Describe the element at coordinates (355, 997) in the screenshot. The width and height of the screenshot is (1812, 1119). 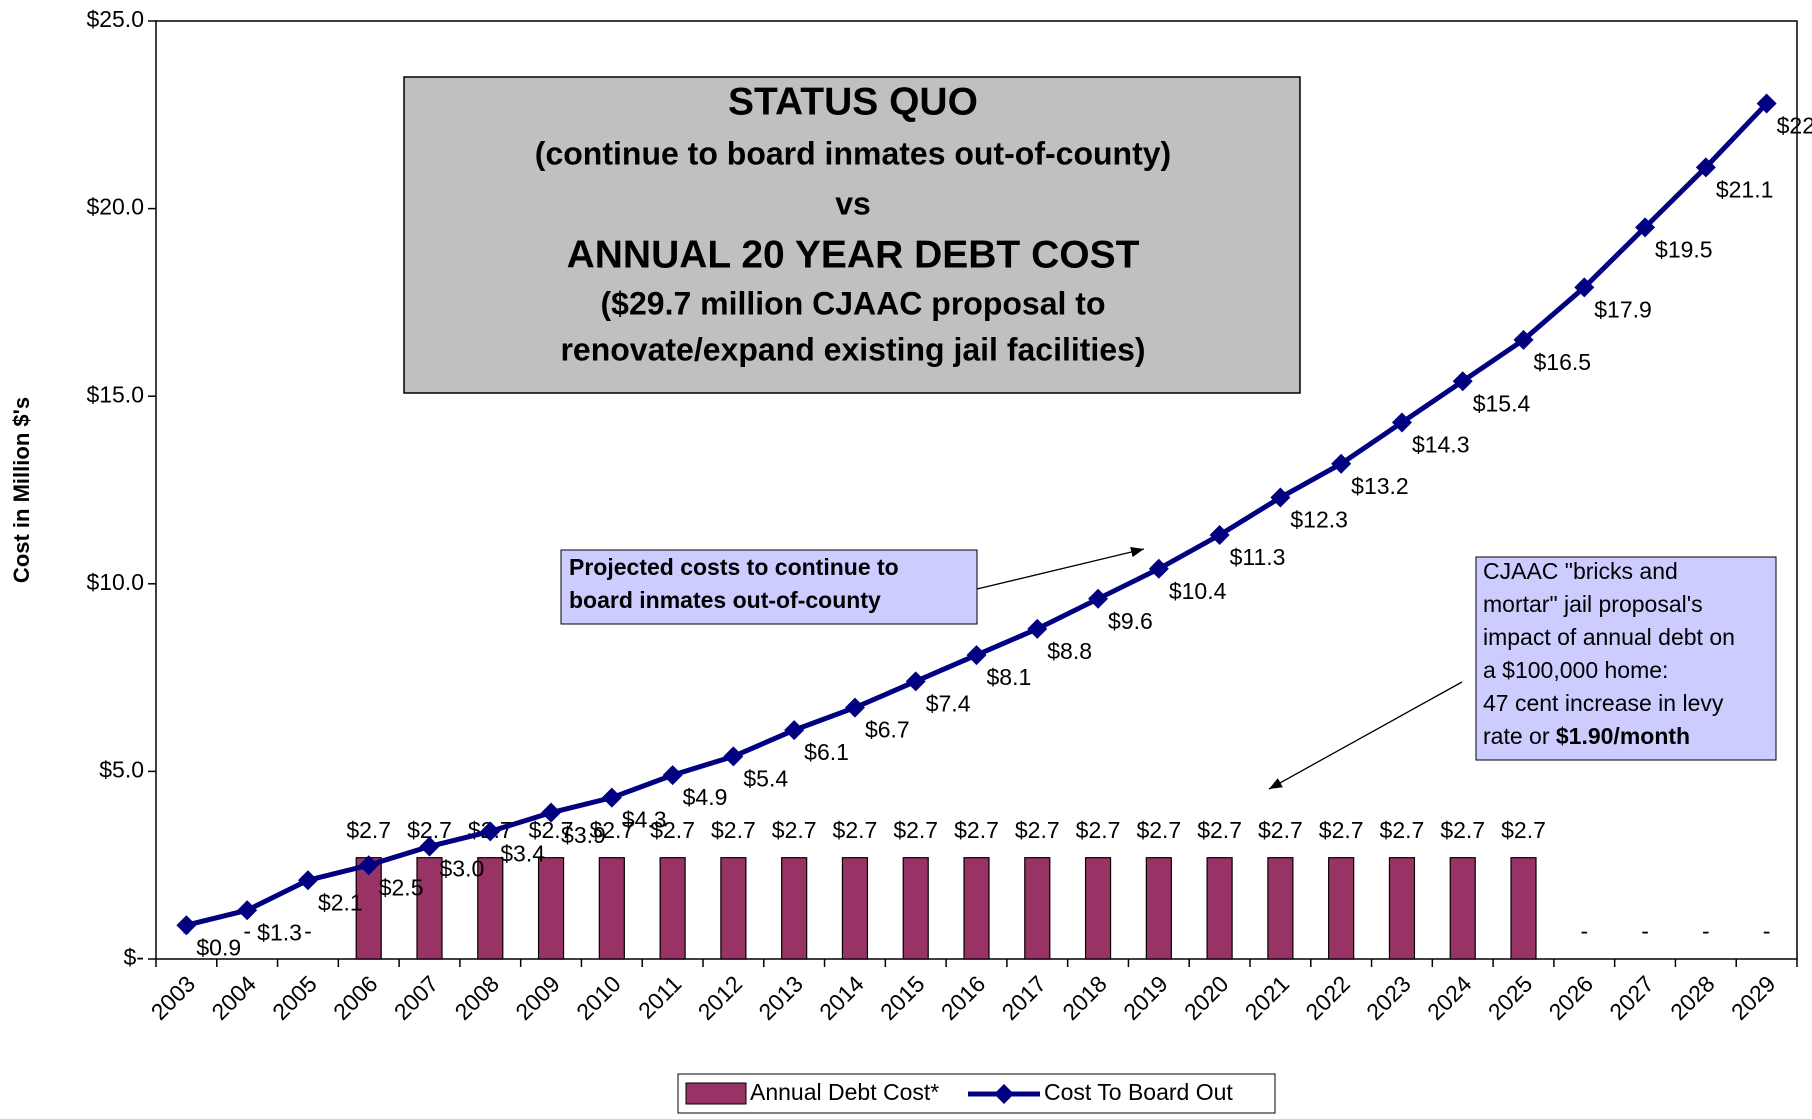
I see `x-tick-label: 2006` at that location.